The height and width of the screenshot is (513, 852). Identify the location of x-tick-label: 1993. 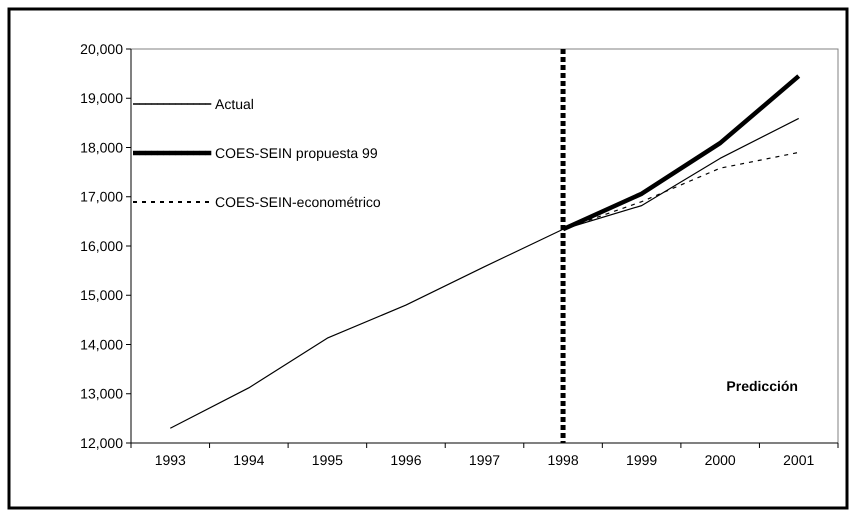
(170, 460).